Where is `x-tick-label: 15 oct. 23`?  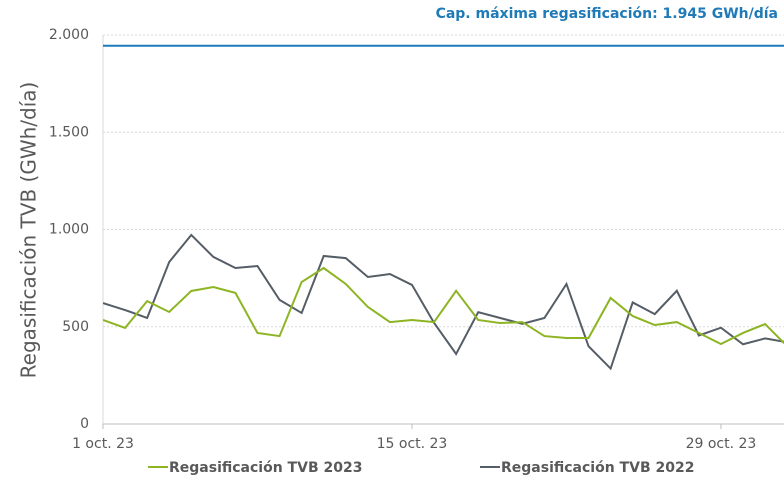 x-tick-label: 15 oct. 23 is located at coordinates (412, 444).